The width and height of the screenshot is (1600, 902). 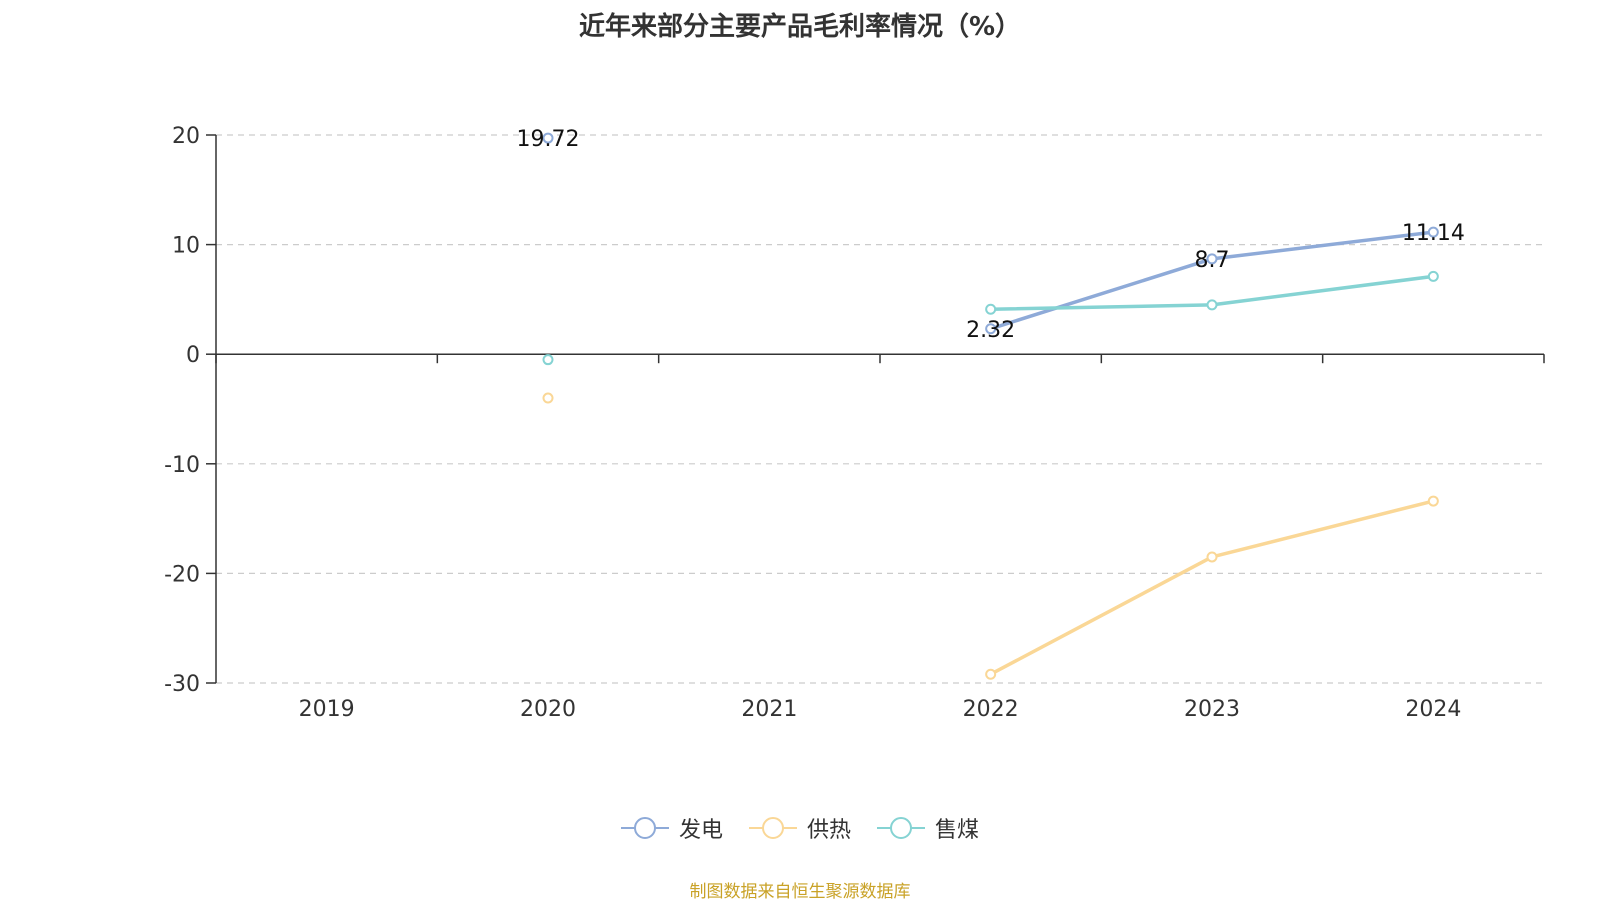 I want to click on legend: 发电 供热 售煤, so click(x=800, y=828).